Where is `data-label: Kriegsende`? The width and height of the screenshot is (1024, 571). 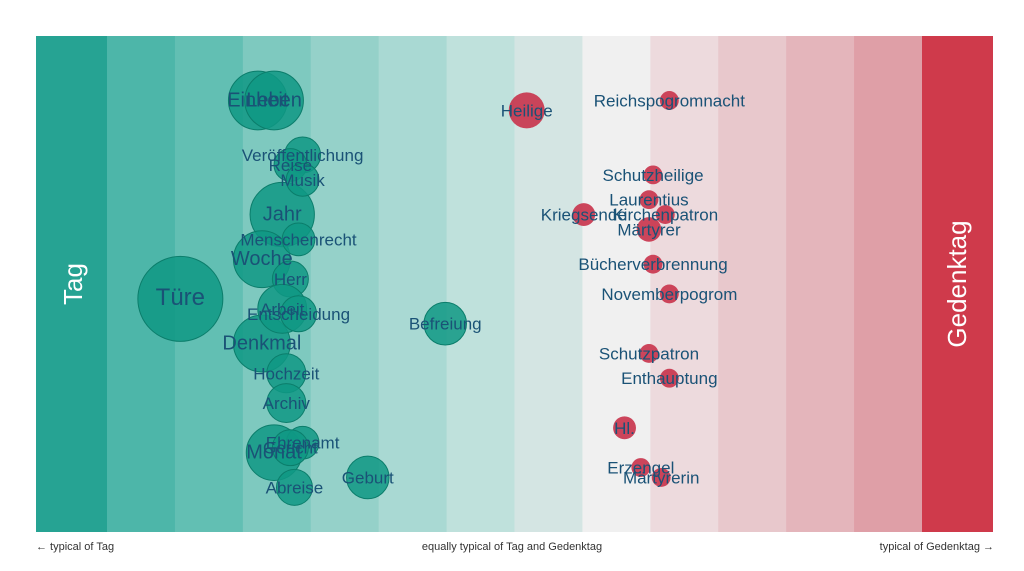
data-label: Kriegsende is located at coordinates (584, 215).